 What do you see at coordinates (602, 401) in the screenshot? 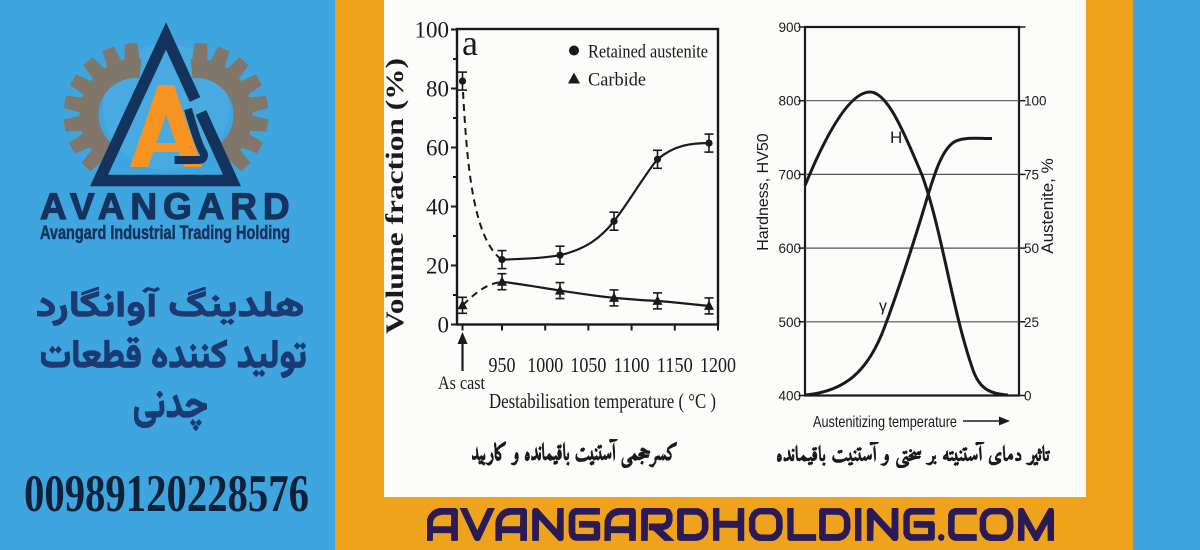
I see `svg-text:Destabilisation temperature (: Destabilisation temperature ( °C )` at bounding box center [602, 401].